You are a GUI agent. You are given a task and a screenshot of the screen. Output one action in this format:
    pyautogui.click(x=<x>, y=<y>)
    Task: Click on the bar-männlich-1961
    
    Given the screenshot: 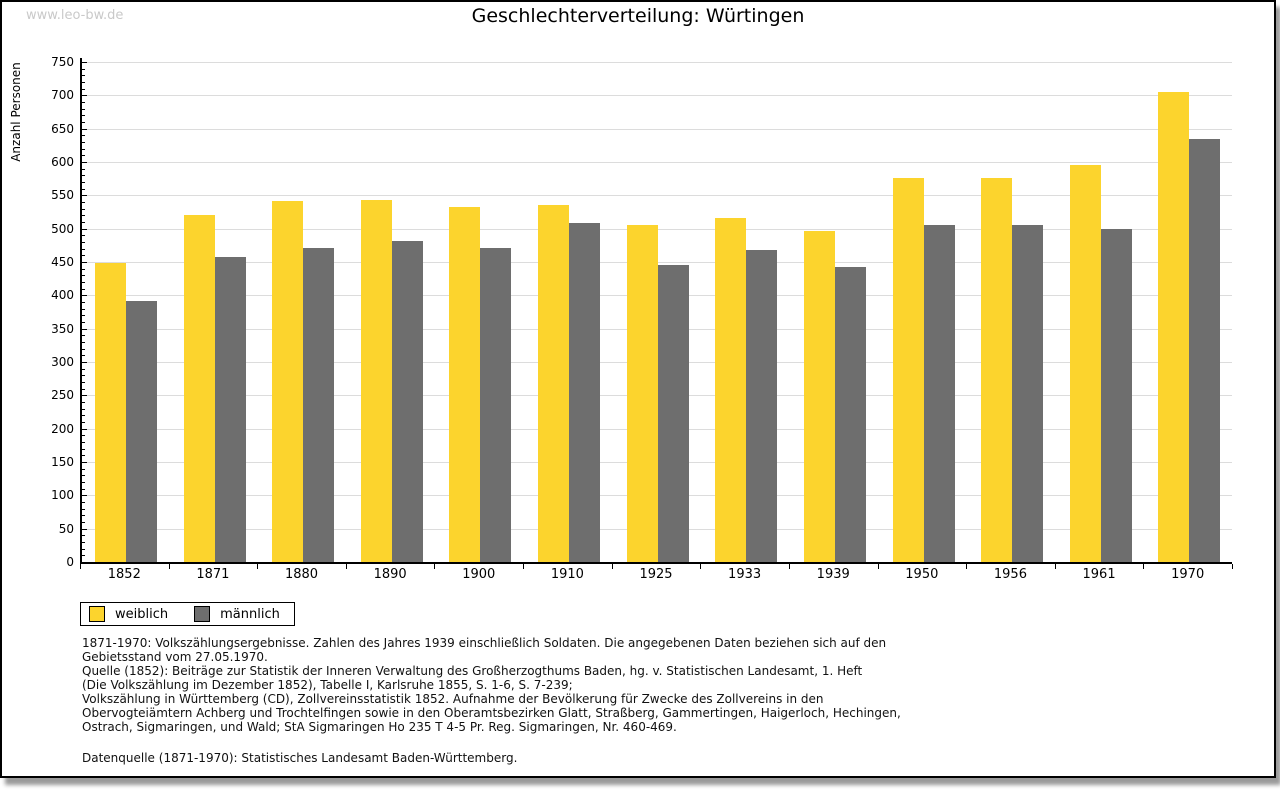 What is the action you would take?
    pyautogui.click(x=1116, y=395)
    